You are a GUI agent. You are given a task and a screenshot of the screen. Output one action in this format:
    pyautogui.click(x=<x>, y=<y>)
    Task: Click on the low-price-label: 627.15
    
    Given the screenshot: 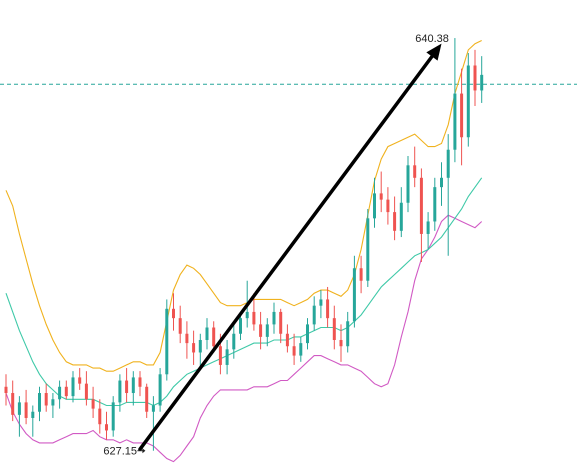 What is the action you would take?
    pyautogui.click(x=120, y=452)
    